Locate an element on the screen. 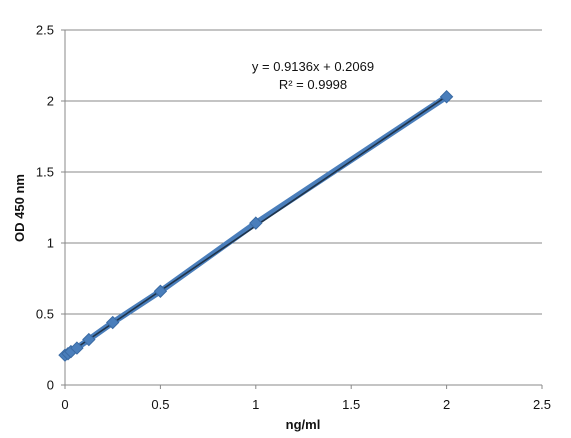  r-squared-label: R² = 0.9998 is located at coordinates (313, 84).